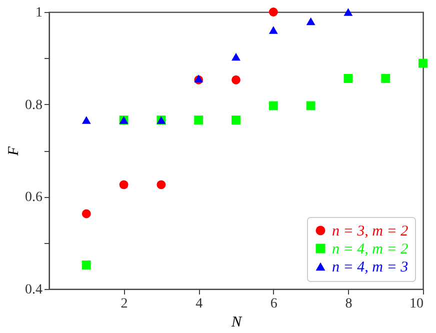 This screenshot has width=436, height=333. Describe the element at coordinates (370, 232) in the screenshot. I see `legend-label: n = 3, m = 2` at that location.